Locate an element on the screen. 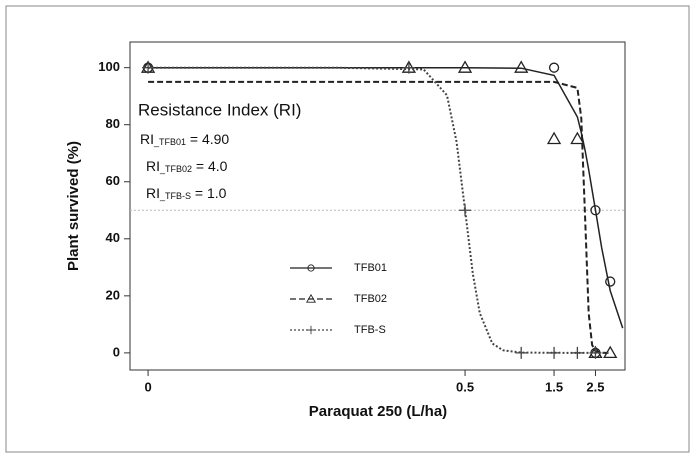 The width and height of the screenshot is (696, 459). y-tick-label: 0 is located at coordinates (116, 351).